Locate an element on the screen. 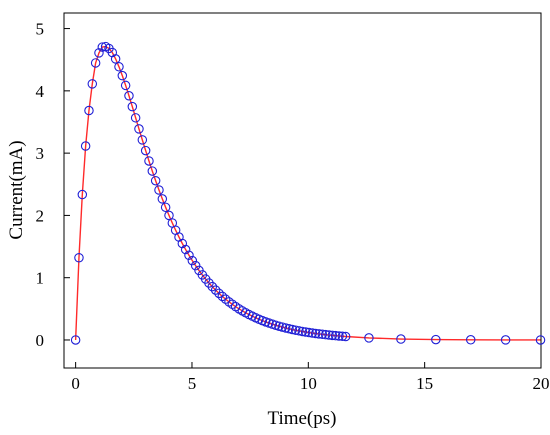 The height and width of the screenshot is (435, 550). x-tick-label-2: 10 is located at coordinates (308, 383).